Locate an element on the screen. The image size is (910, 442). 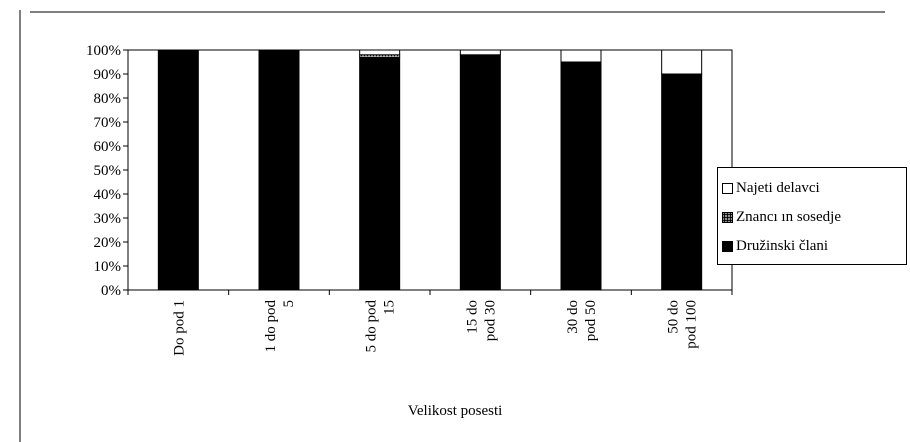
y-tick-label: 50% is located at coordinates (108, 171).